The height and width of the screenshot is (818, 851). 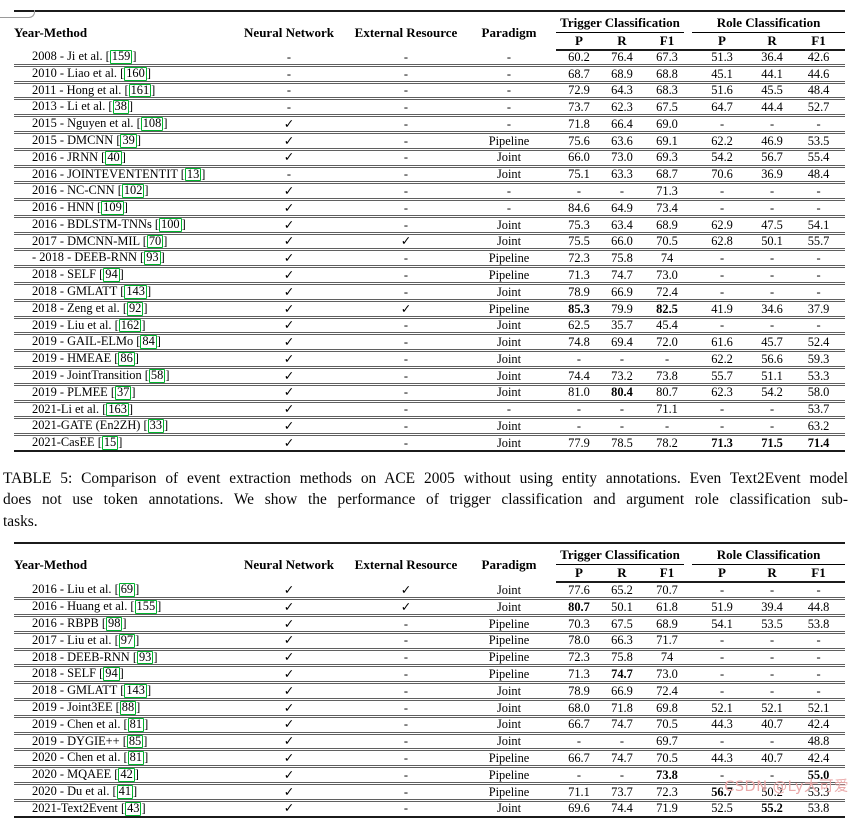 I want to click on citation-link: 160, so click(x=135, y=73).